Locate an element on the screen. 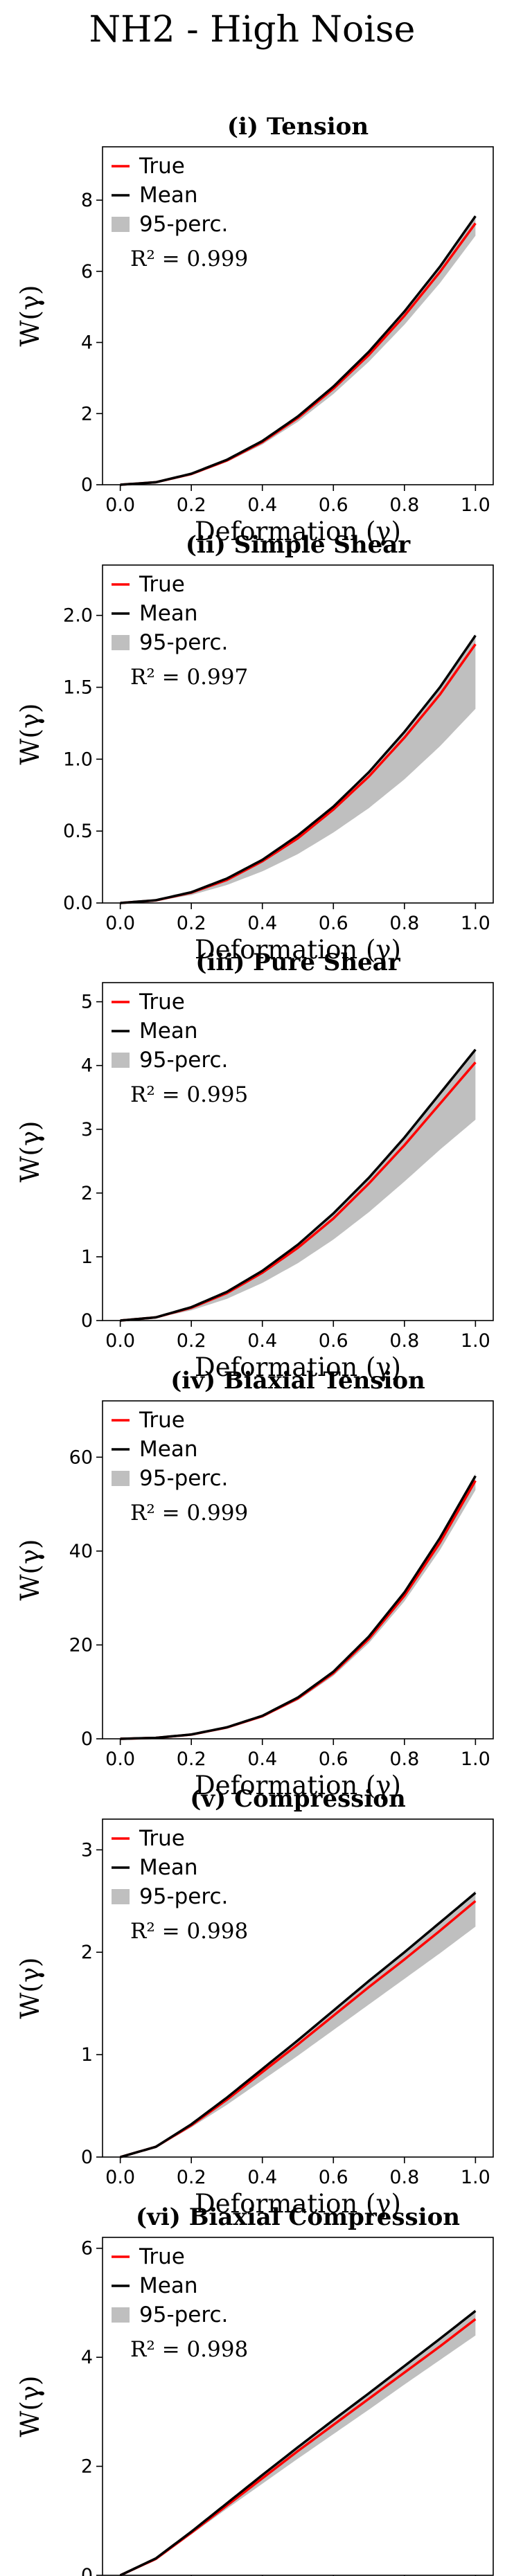  chart-title: (vi) Biaxial Compression is located at coordinates (298, 2217).